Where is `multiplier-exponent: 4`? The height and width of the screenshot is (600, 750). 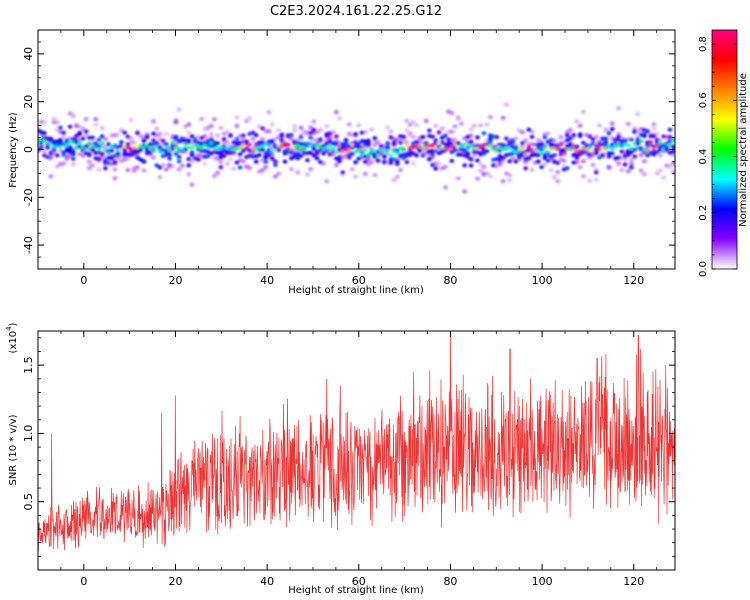 multiplier-exponent: 4 is located at coordinates (9, 328).